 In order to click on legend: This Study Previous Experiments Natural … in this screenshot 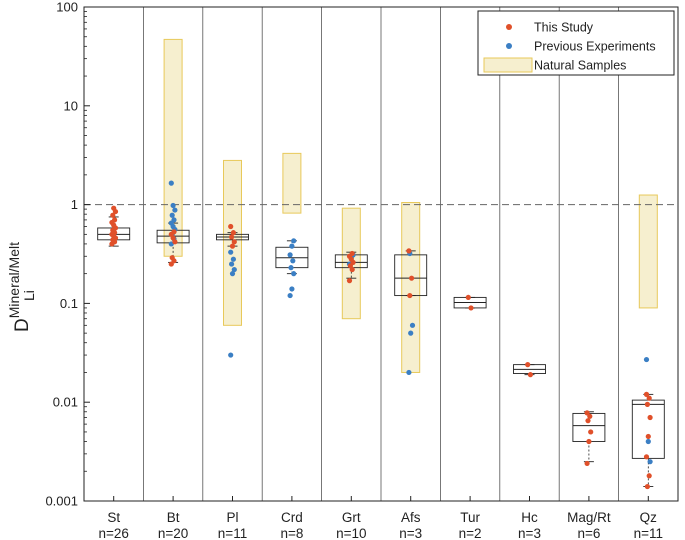, I will do `click(576, 43)`.